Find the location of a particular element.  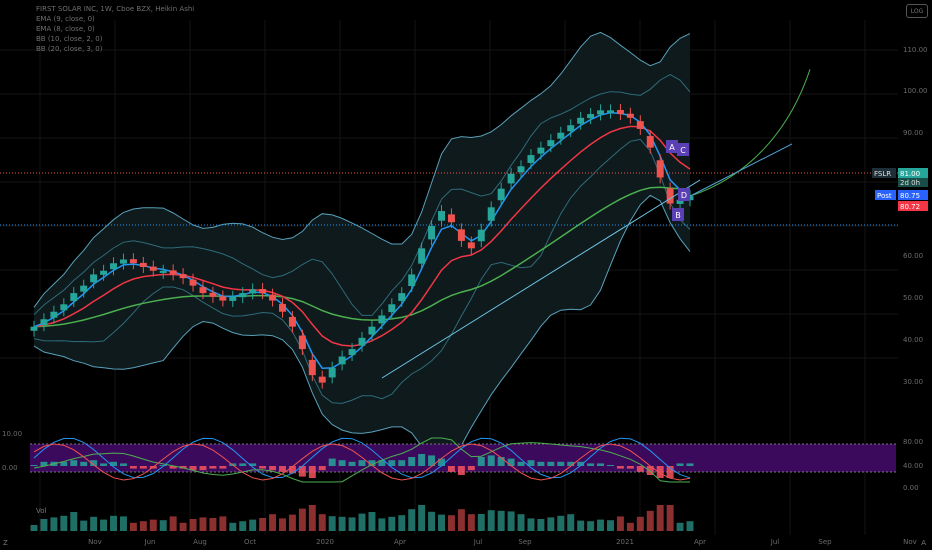

x-tick-label: Apr is located at coordinates (400, 542).